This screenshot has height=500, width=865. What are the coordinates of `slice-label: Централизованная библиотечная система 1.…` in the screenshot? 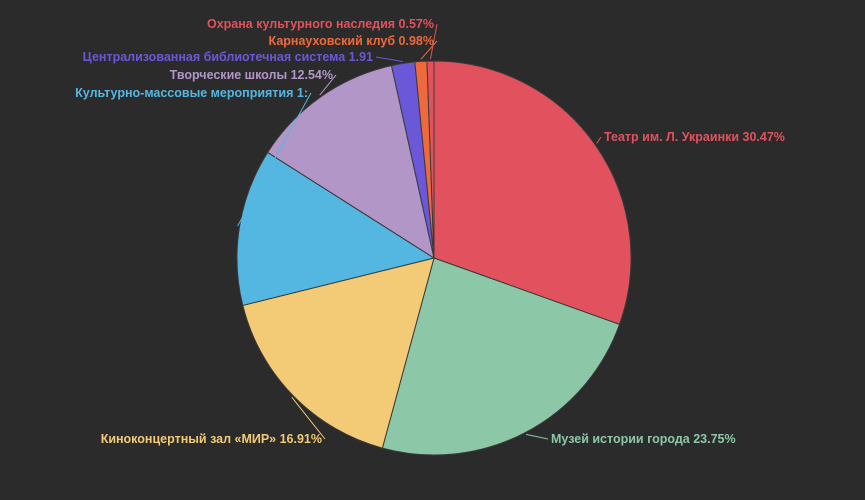 It's located at (228, 57).